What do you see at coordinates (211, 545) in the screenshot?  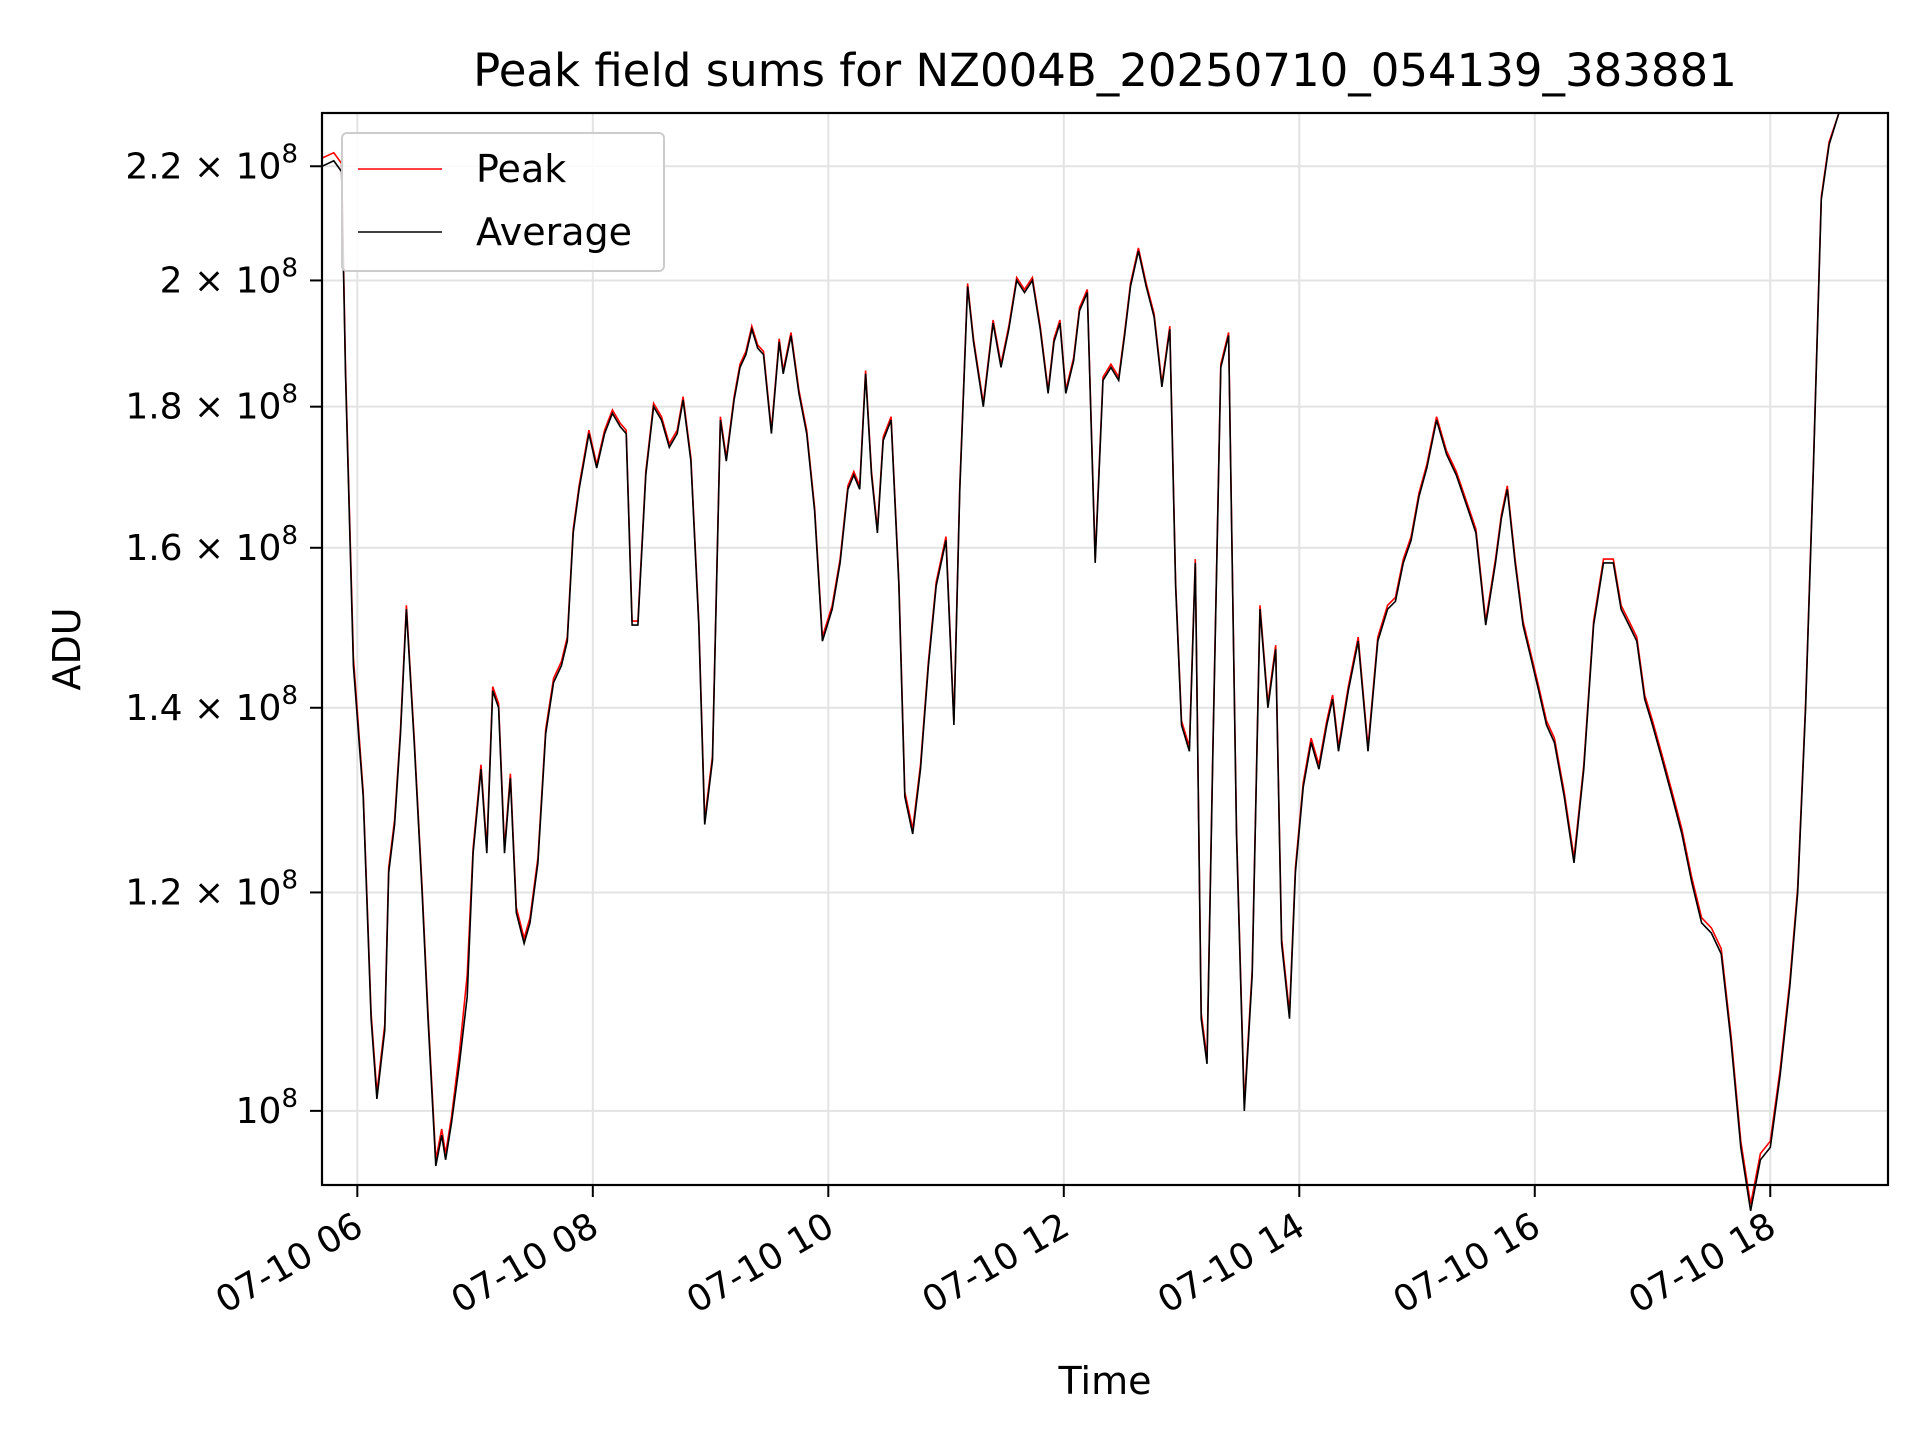 I see `y-tick-label: 1.6 × 108` at bounding box center [211, 545].